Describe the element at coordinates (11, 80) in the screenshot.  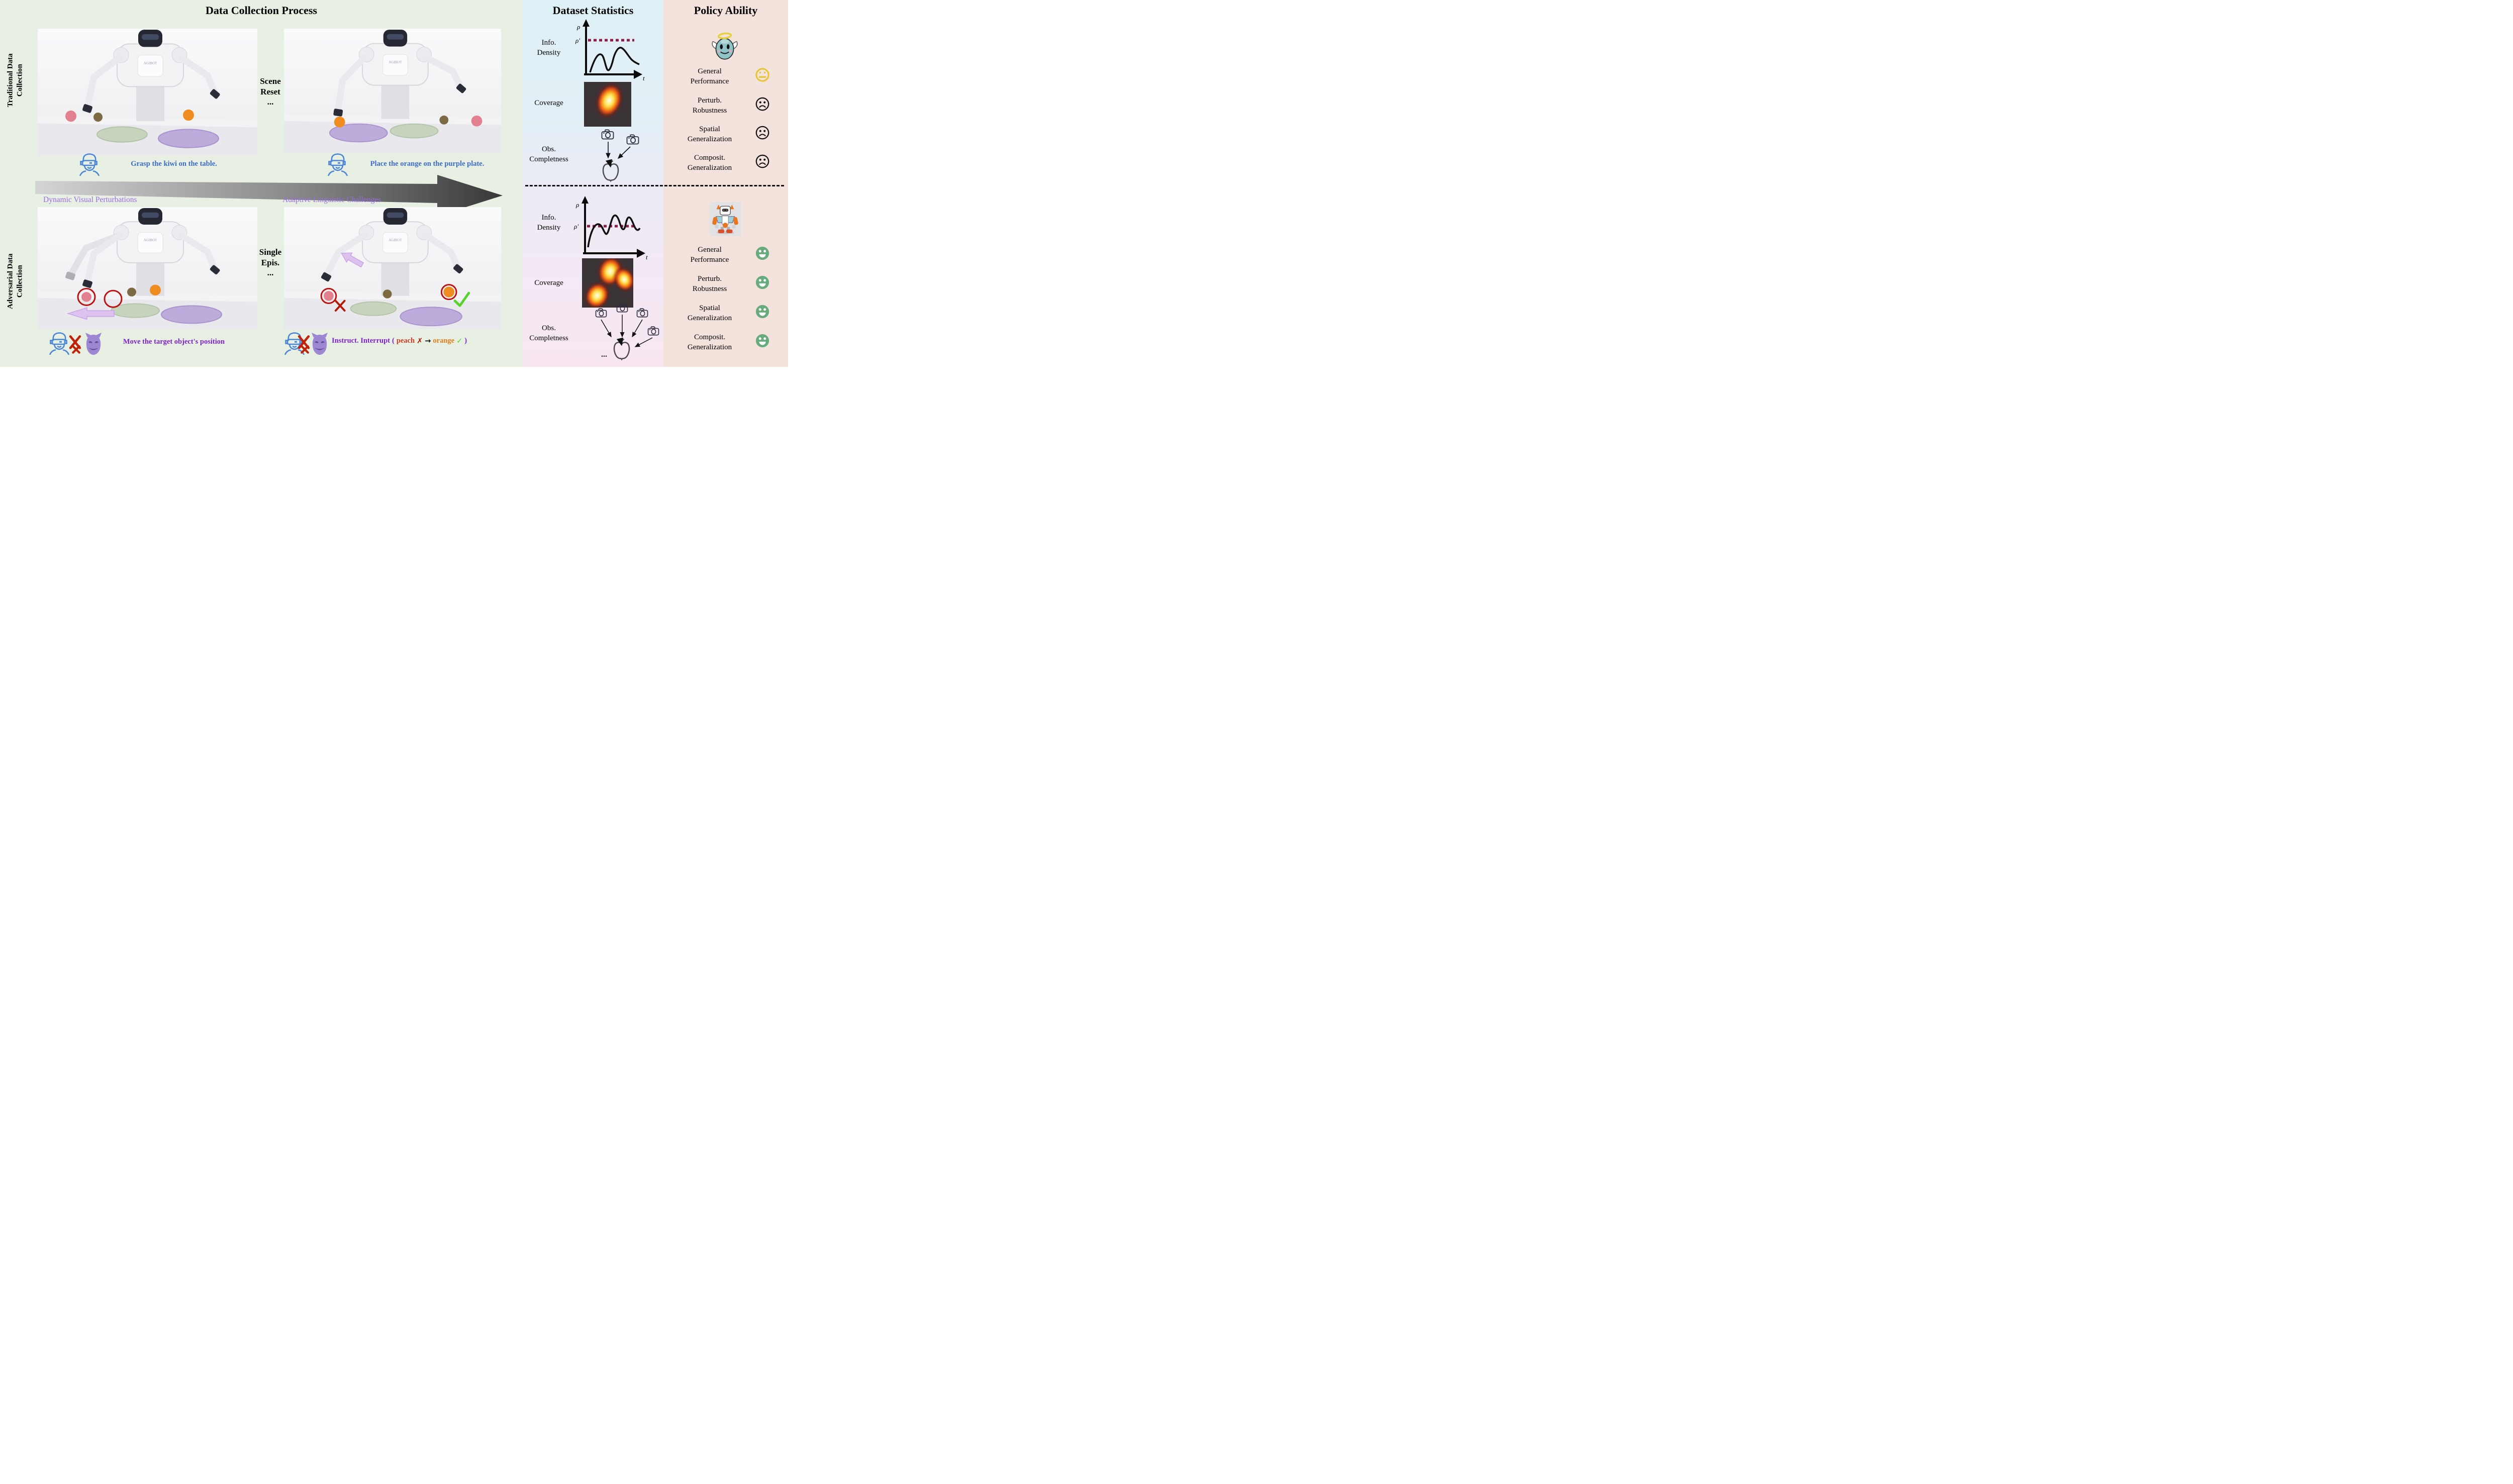
I see `traditional-label-line1: Traditional Data` at that location.